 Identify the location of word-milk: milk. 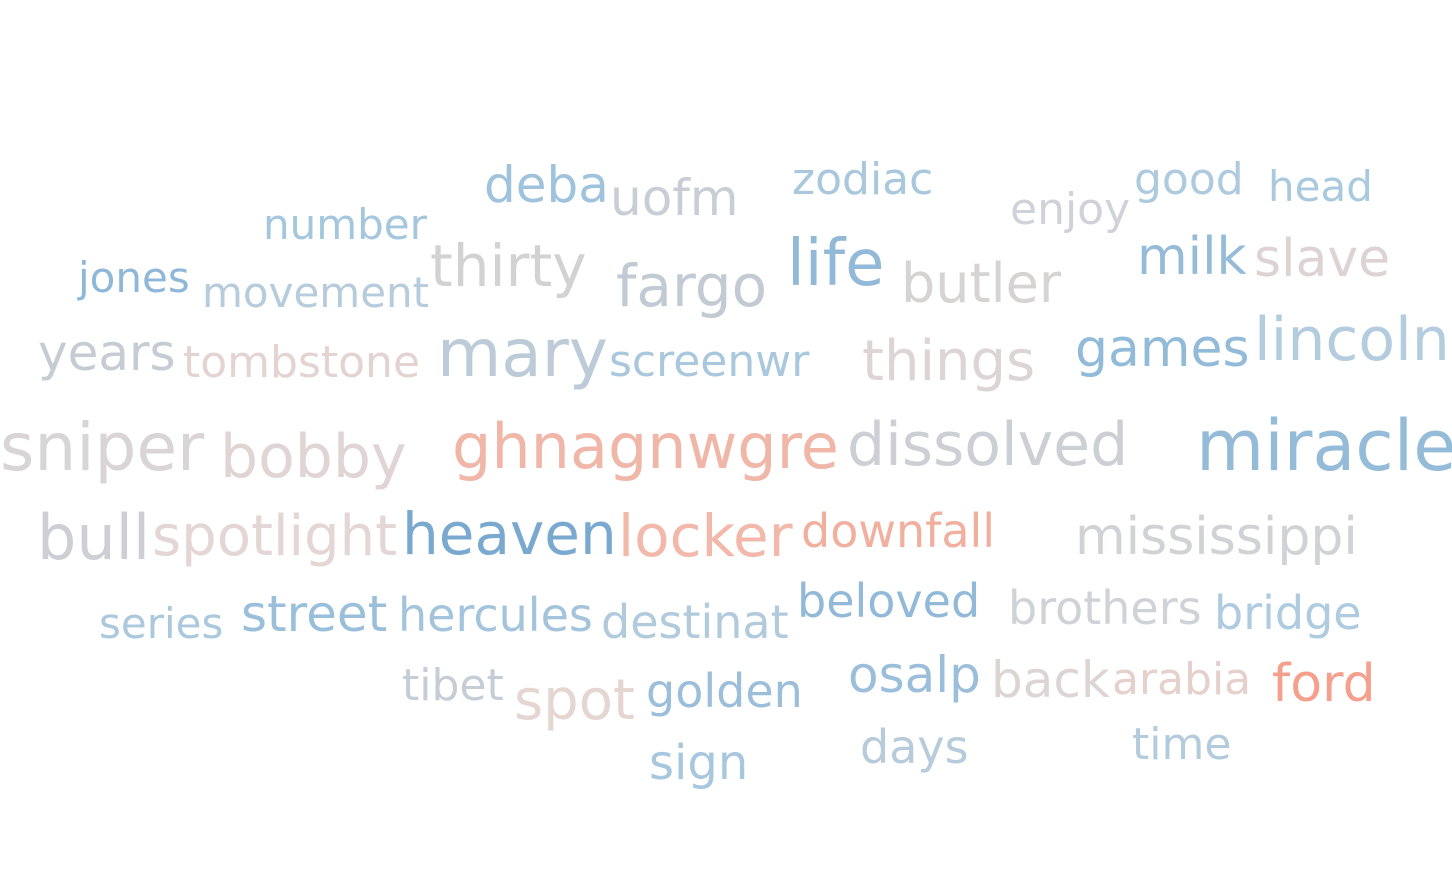
(1192, 257).